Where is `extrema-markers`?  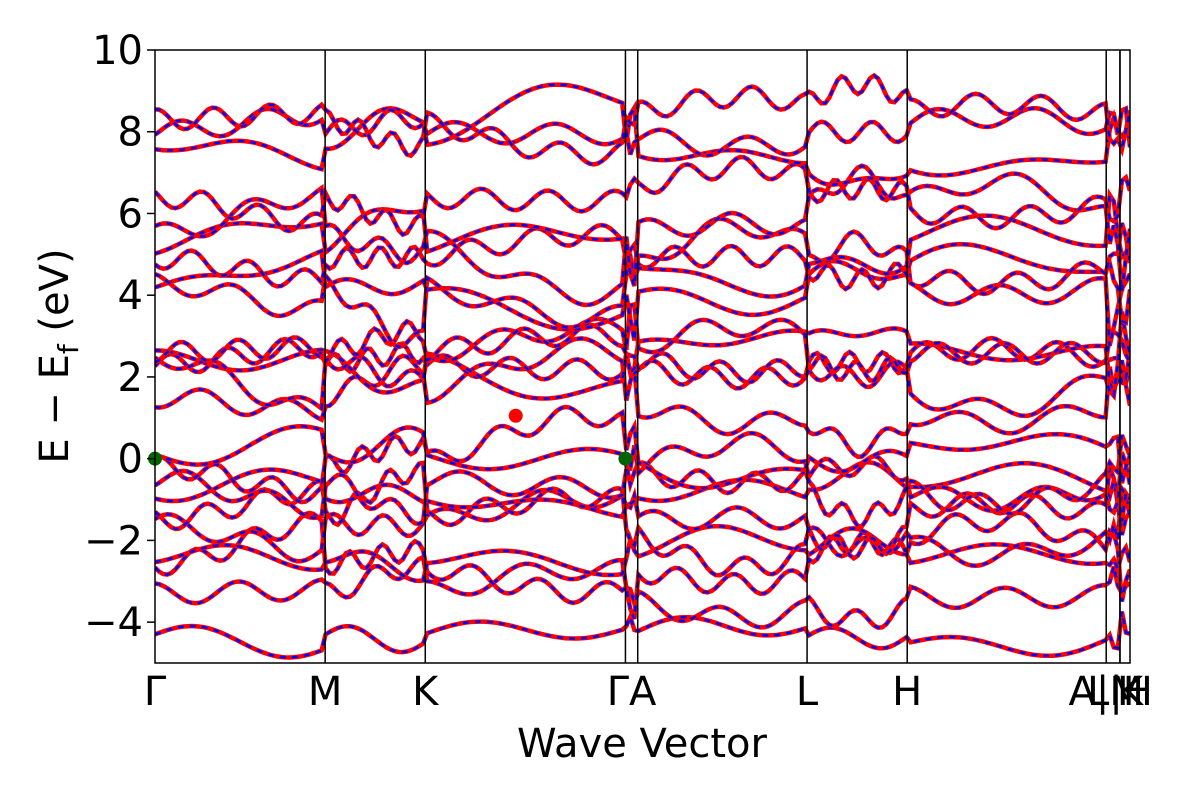 extrema-markers is located at coordinates (390, 437).